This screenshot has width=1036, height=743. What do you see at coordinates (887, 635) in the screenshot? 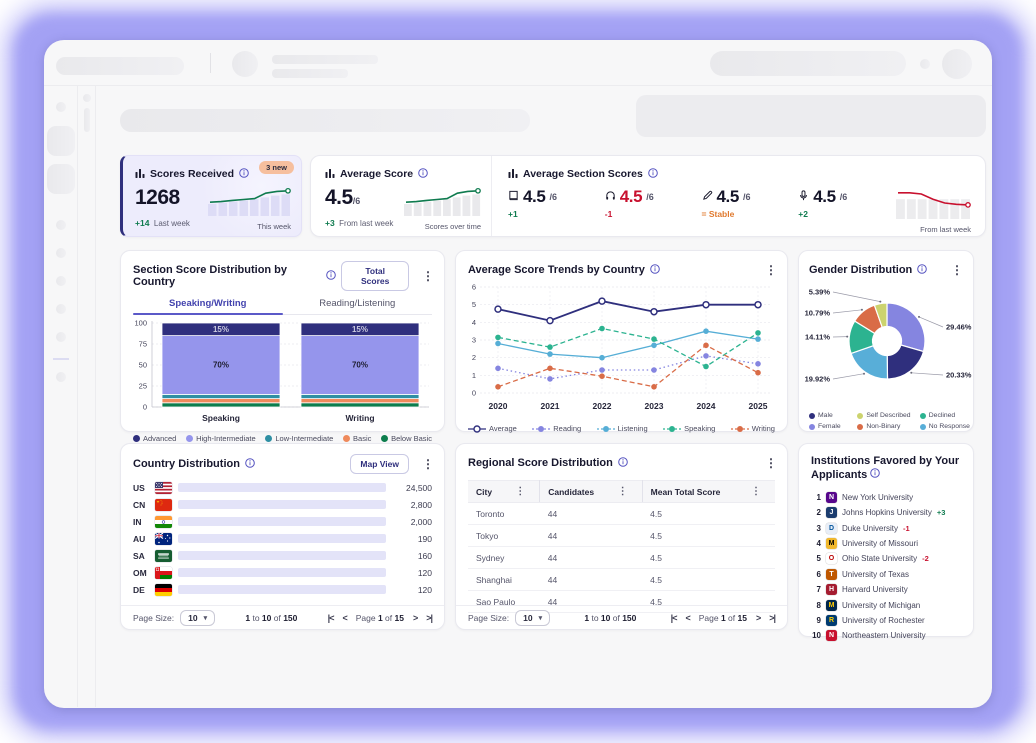
I see `institution-item: 10 N Northeastern University` at bounding box center [887, 635].